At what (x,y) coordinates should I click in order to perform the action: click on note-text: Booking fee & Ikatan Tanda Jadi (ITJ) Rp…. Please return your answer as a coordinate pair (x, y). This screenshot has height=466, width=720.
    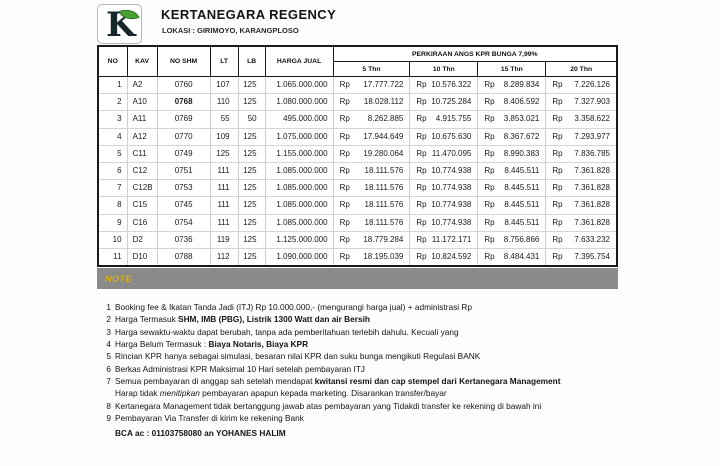
    Looking at the image, I should click on (293, 307).